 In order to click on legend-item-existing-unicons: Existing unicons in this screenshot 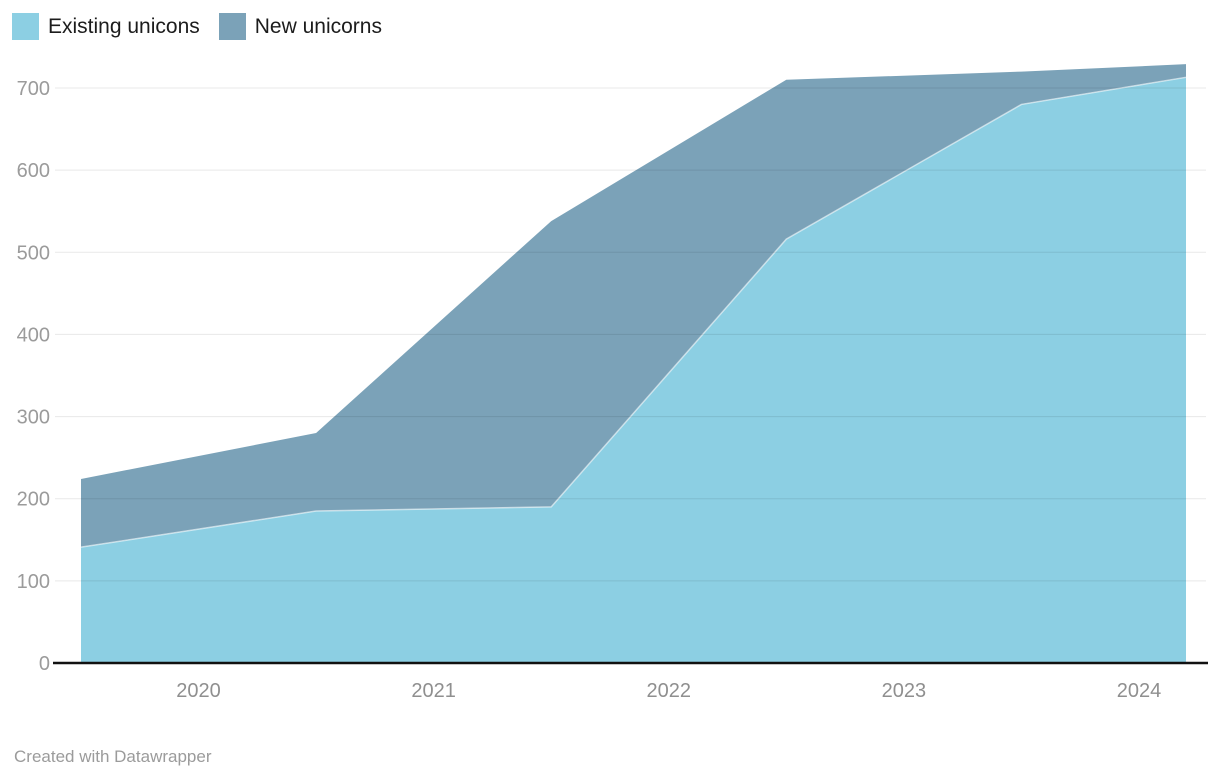, I will do `click(106, 26)`.